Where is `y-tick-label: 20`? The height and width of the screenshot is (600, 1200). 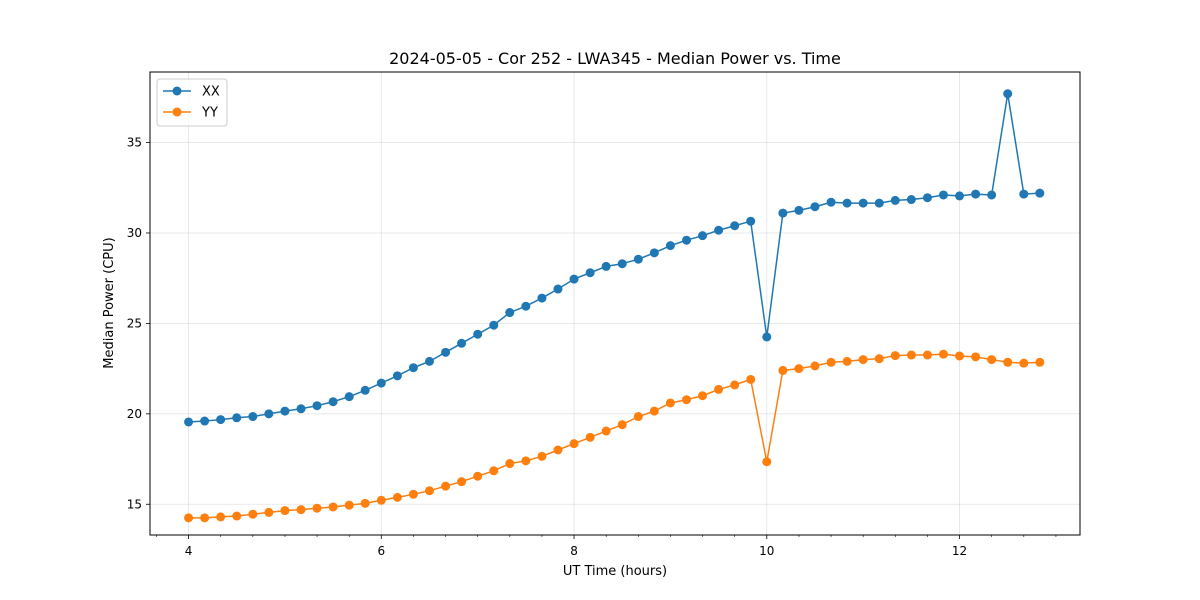 y-tick-label: 20 is located at coordinates (134, 414).